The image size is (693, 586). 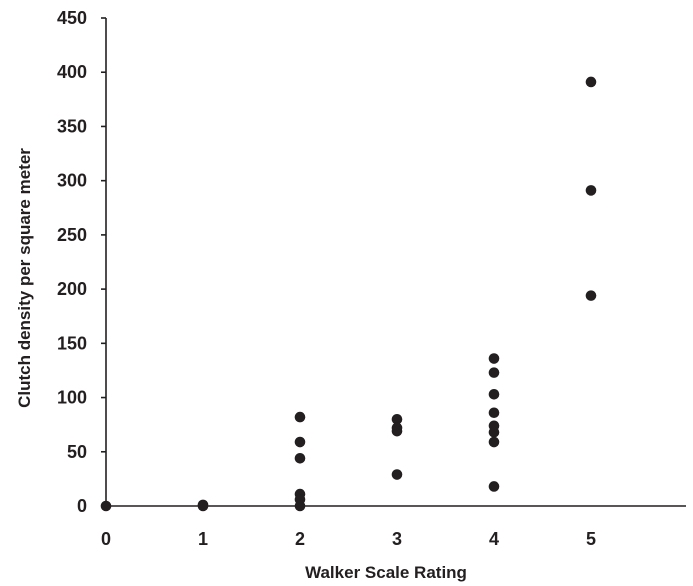 What do you see at coordinates (300, 539) in the screenshot?
I see `x-tick-label: 2` at bounding box center [300, 539].